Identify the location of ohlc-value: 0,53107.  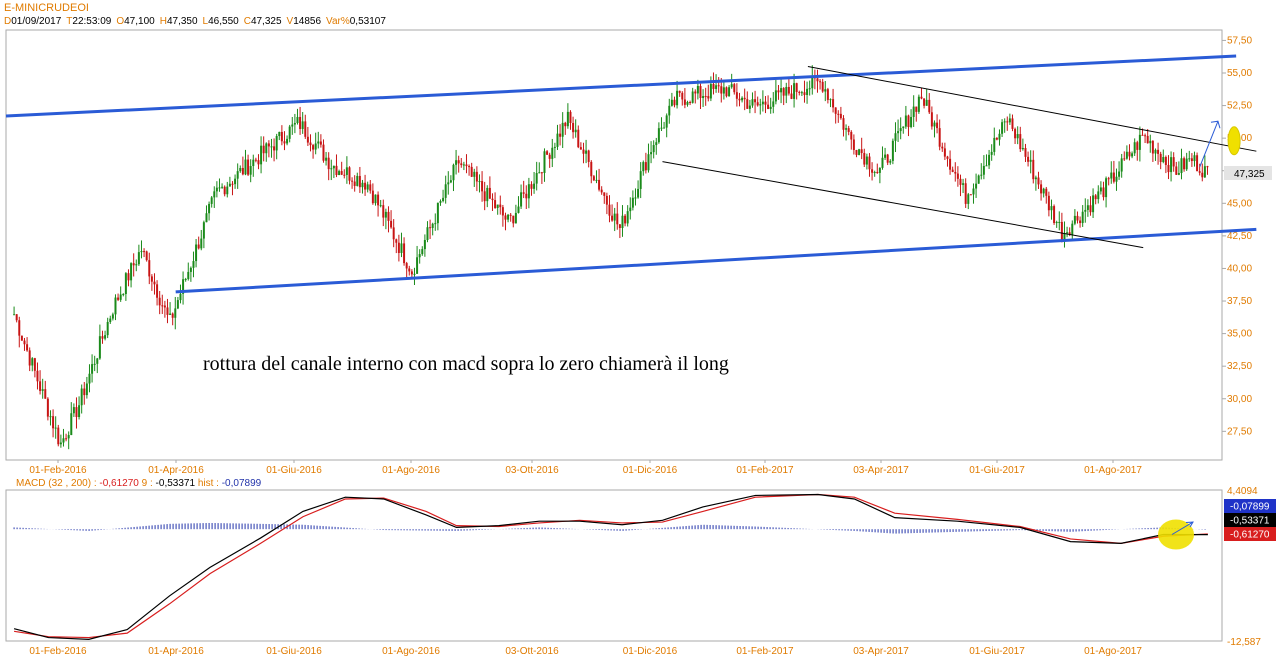
(367, 21).